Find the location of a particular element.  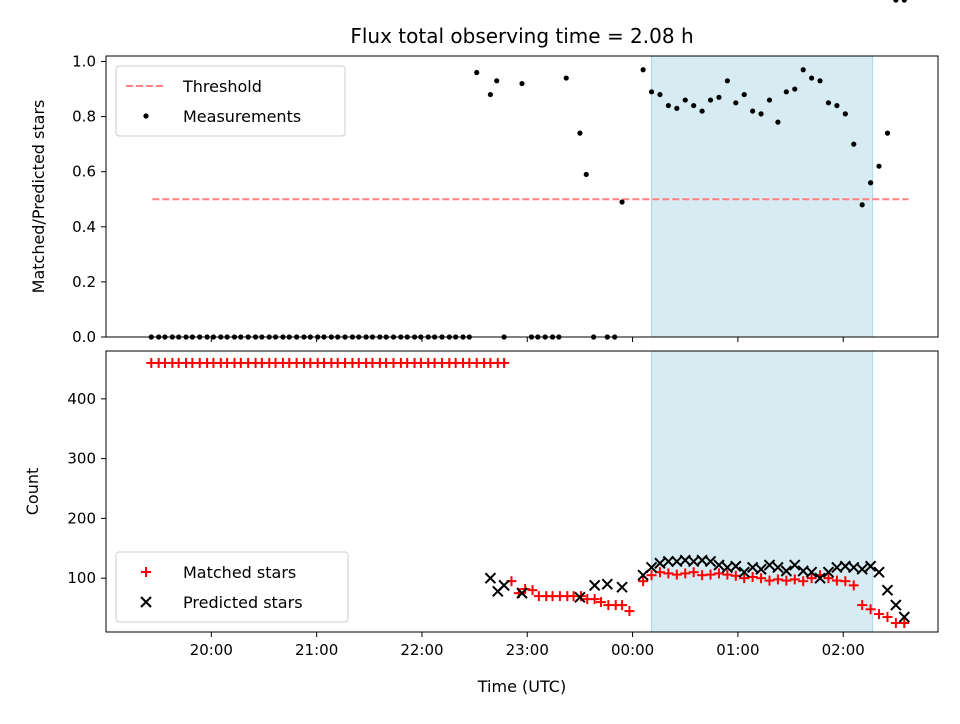

y-tick-label: 0.0 is located at coordinates (84, 337).